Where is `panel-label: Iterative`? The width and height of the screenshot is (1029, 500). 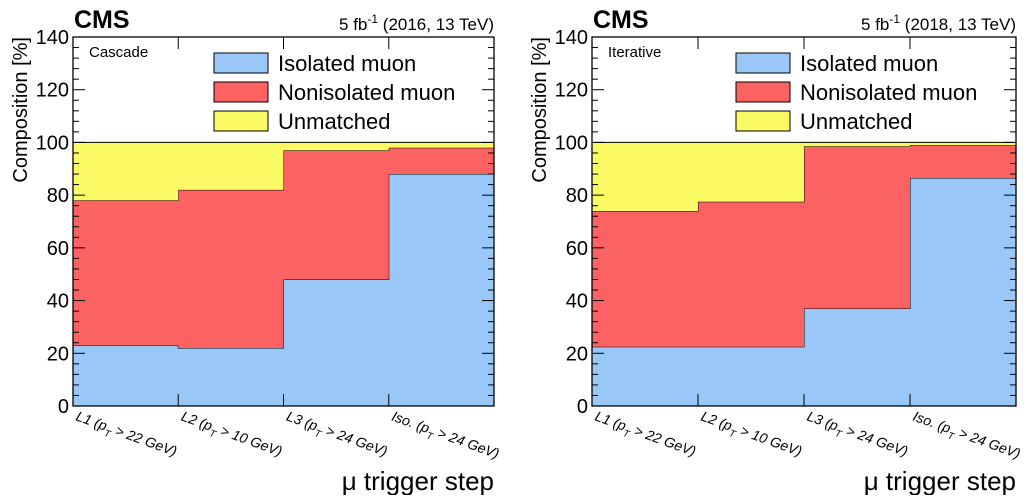
panel-label: Iterative is located at coordinates (634, 52).